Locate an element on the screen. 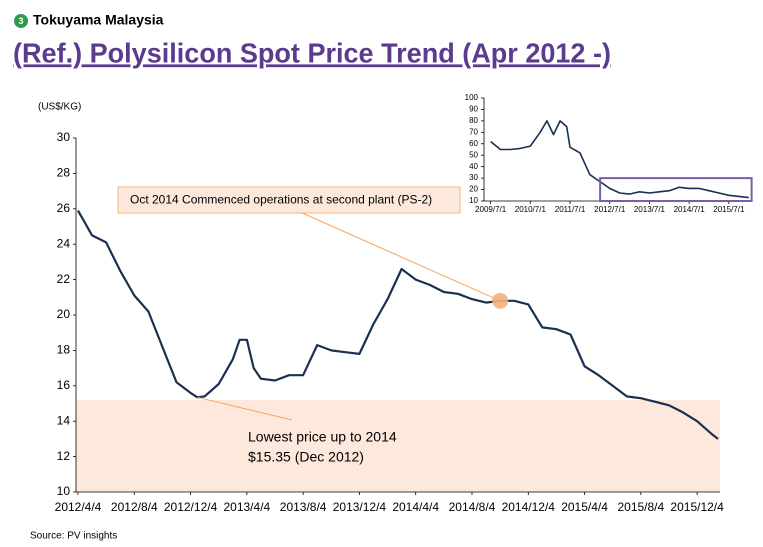  y-tick-label: 60 is located at coordinates (473, 143).